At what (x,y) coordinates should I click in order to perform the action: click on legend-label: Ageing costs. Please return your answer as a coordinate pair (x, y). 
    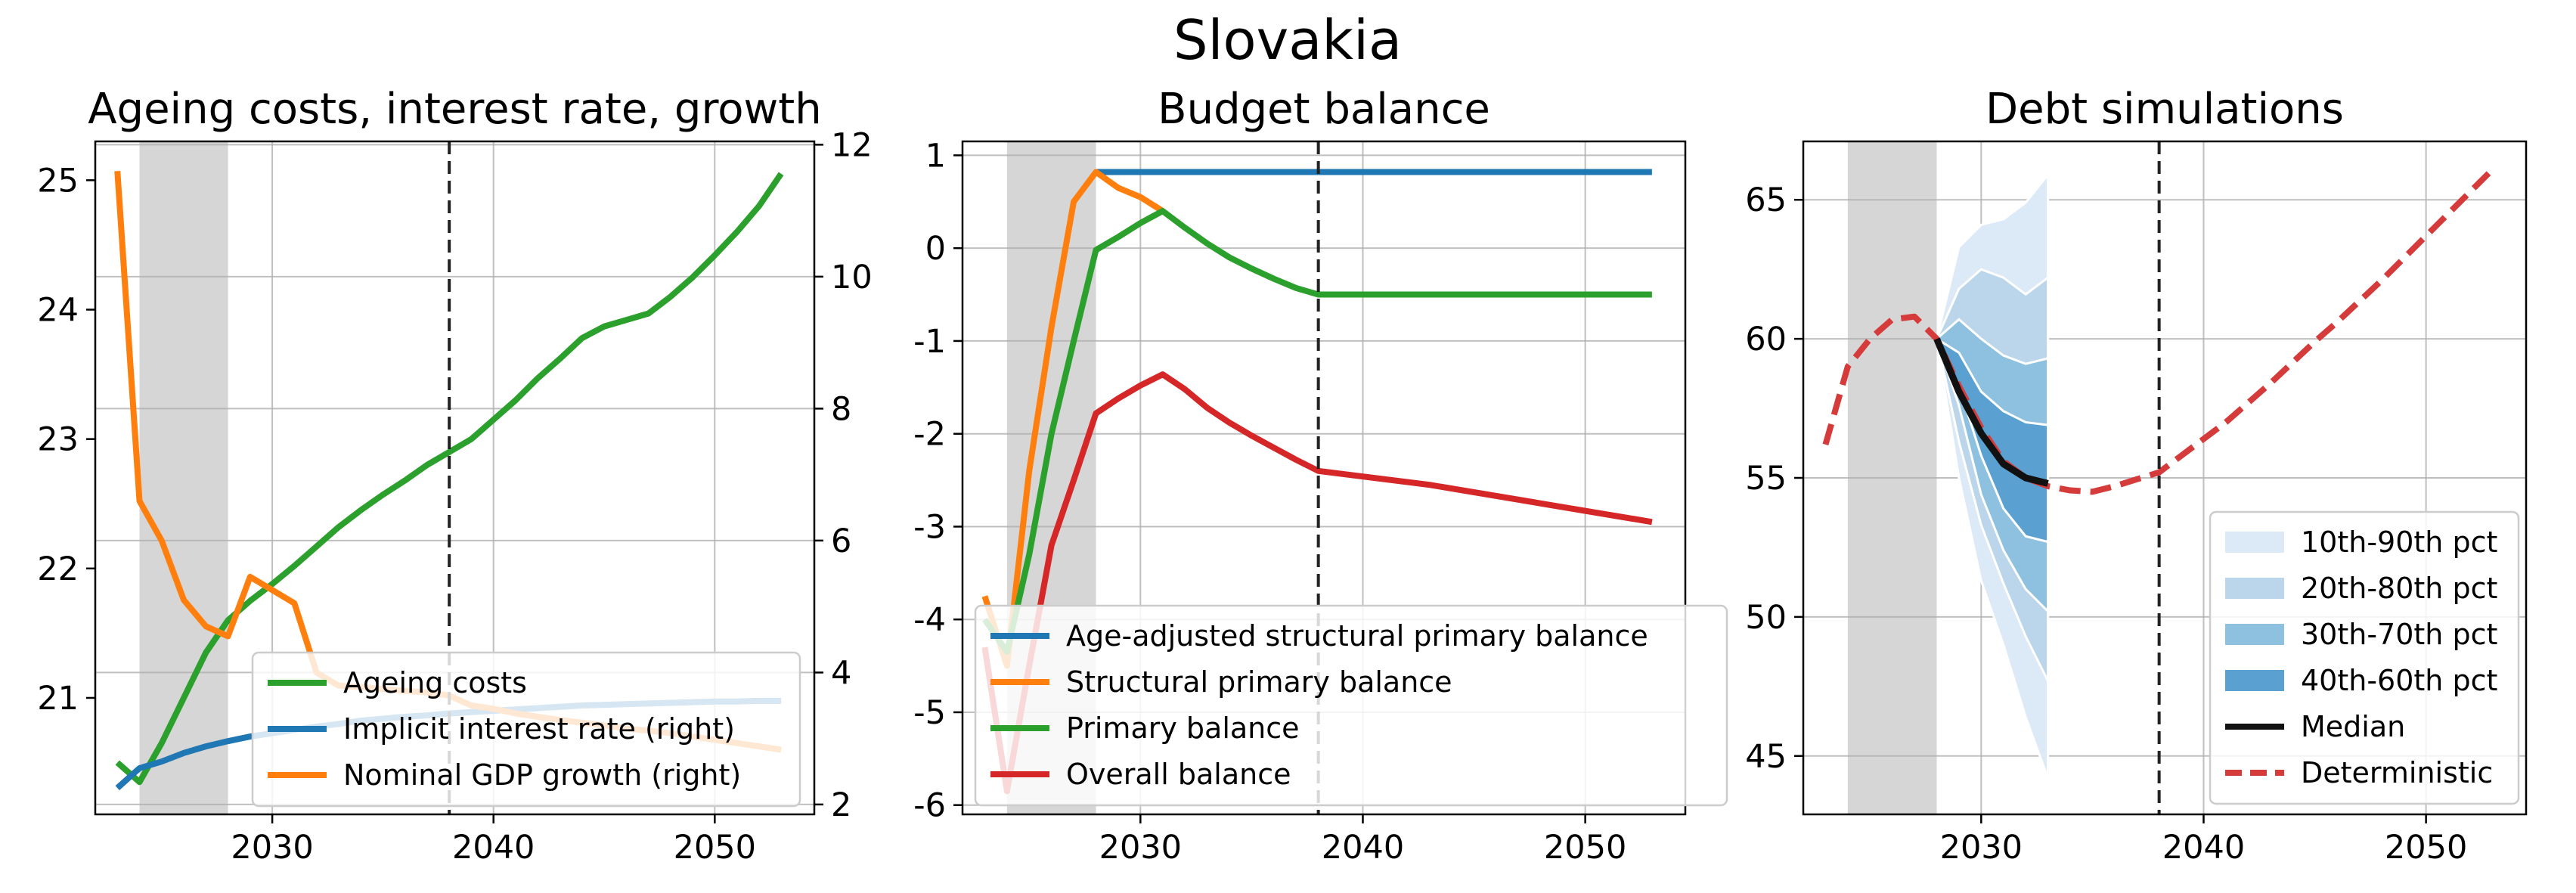
    Looking at the image, I should click on (435, 682).